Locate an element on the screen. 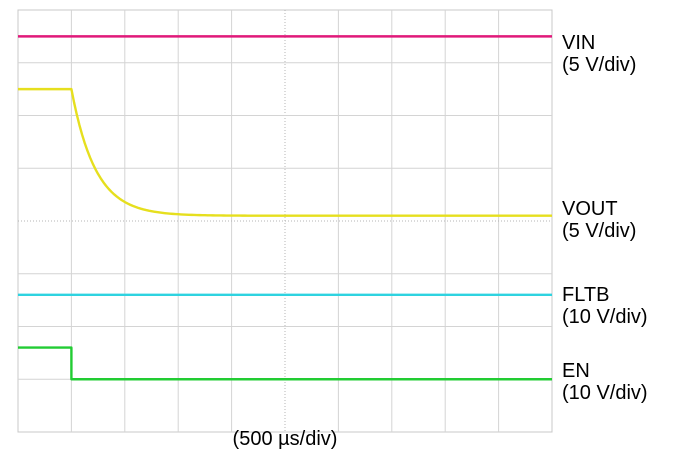 The image size is (683, 470). en-name: EN is located at coordinates (576, 371).